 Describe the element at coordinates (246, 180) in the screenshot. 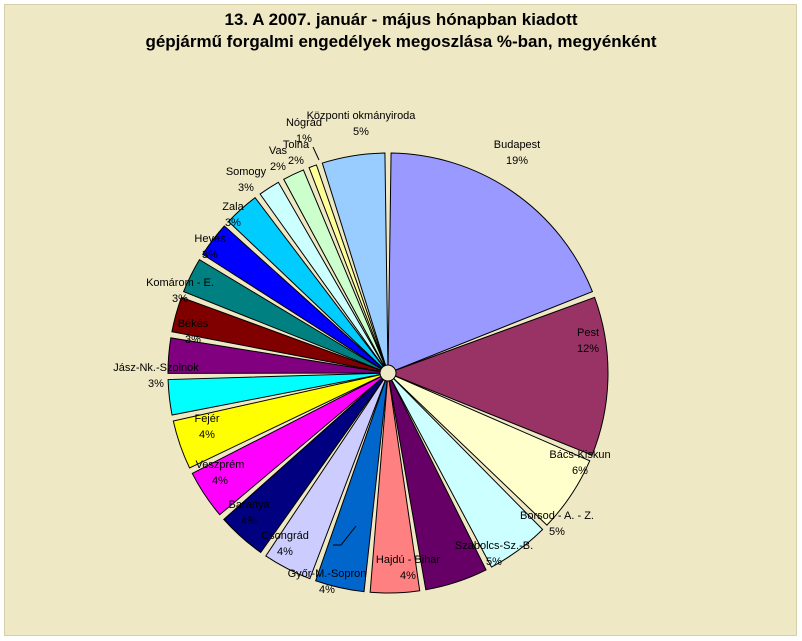

I see `slice-label-16: Somogy 3%` at that location.